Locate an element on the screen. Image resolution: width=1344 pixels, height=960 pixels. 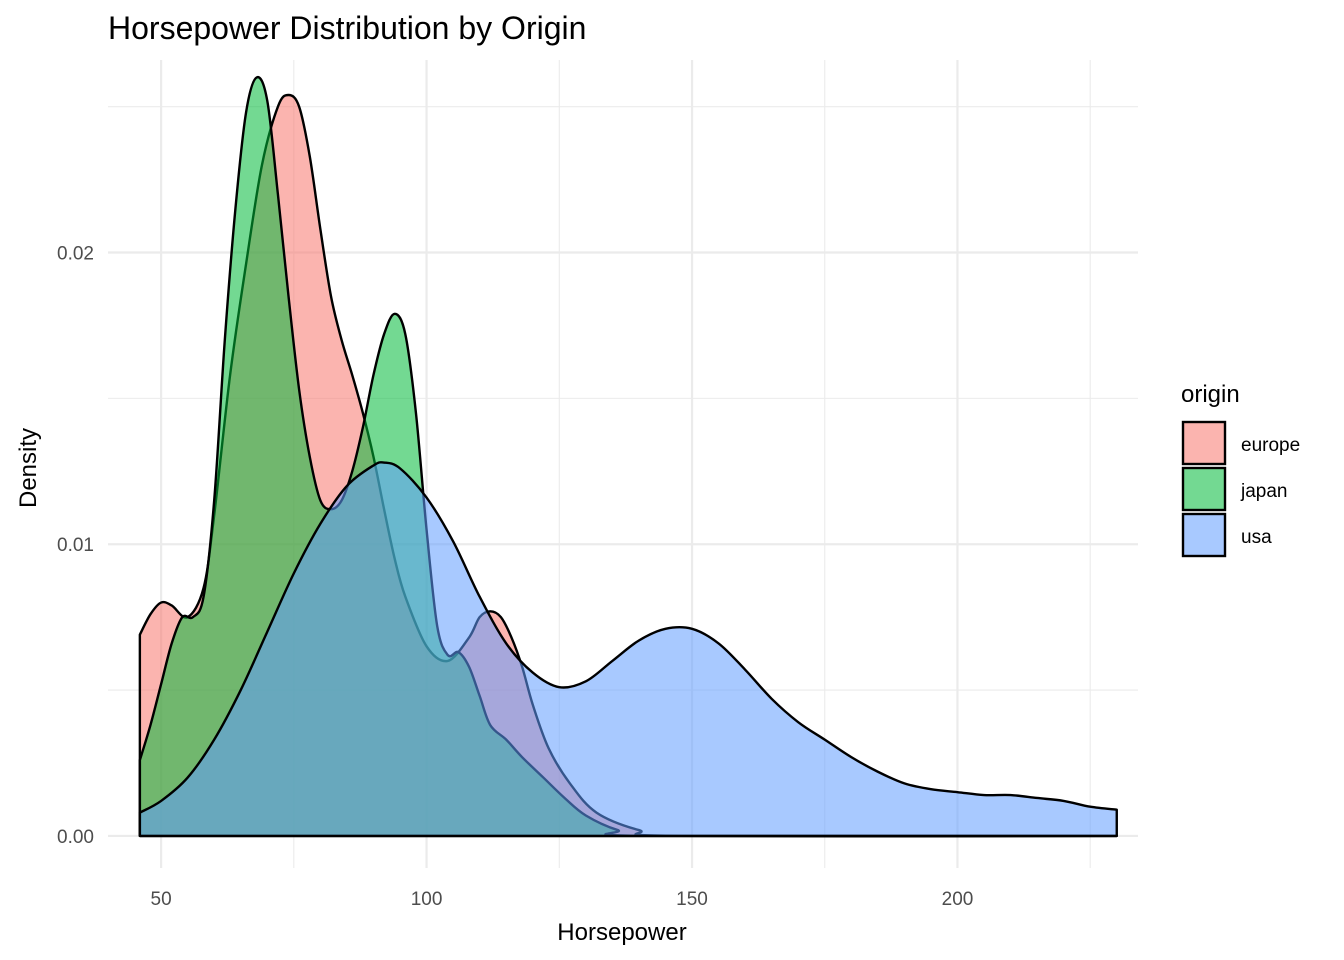
x-tick-label: 150 is located at coordinates (692, 899).